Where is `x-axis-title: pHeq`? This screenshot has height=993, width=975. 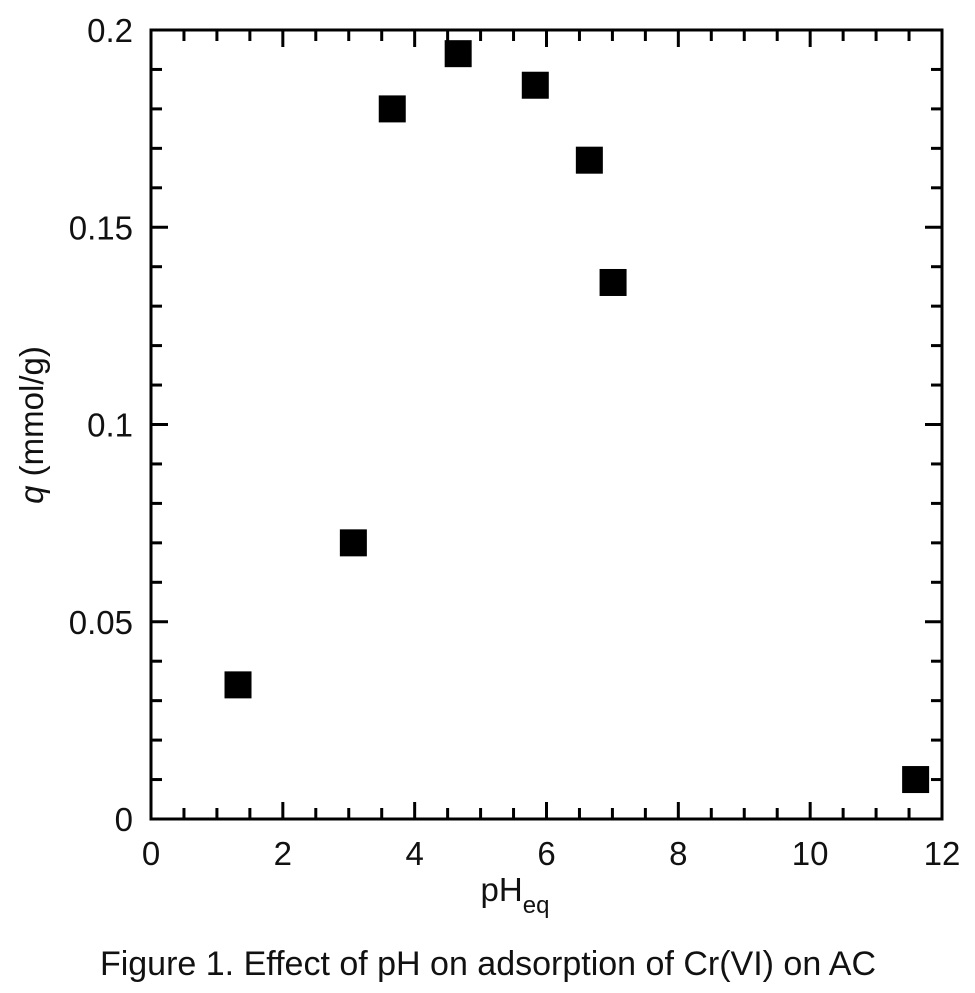 x-axis-title: pHeq is located at coordinates (515, 895).